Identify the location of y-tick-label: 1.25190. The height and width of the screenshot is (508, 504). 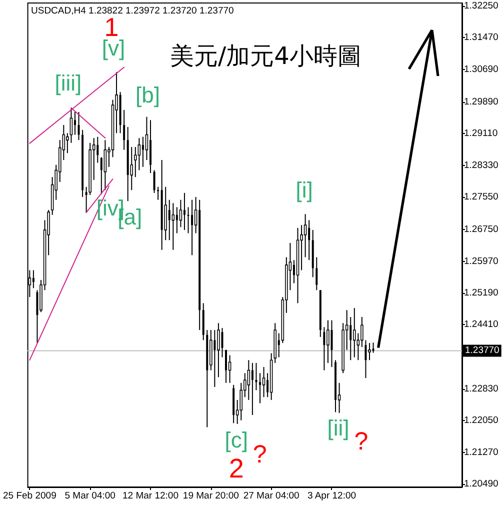
(481, 292).